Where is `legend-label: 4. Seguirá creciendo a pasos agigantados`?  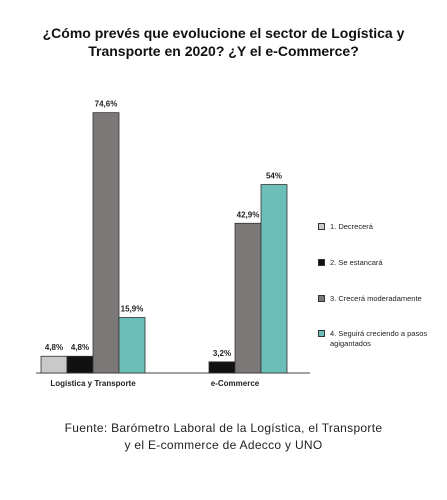 legend-label: 4. Seguirá creciendo a pasos agigantados is located at coordinates (379, 338).